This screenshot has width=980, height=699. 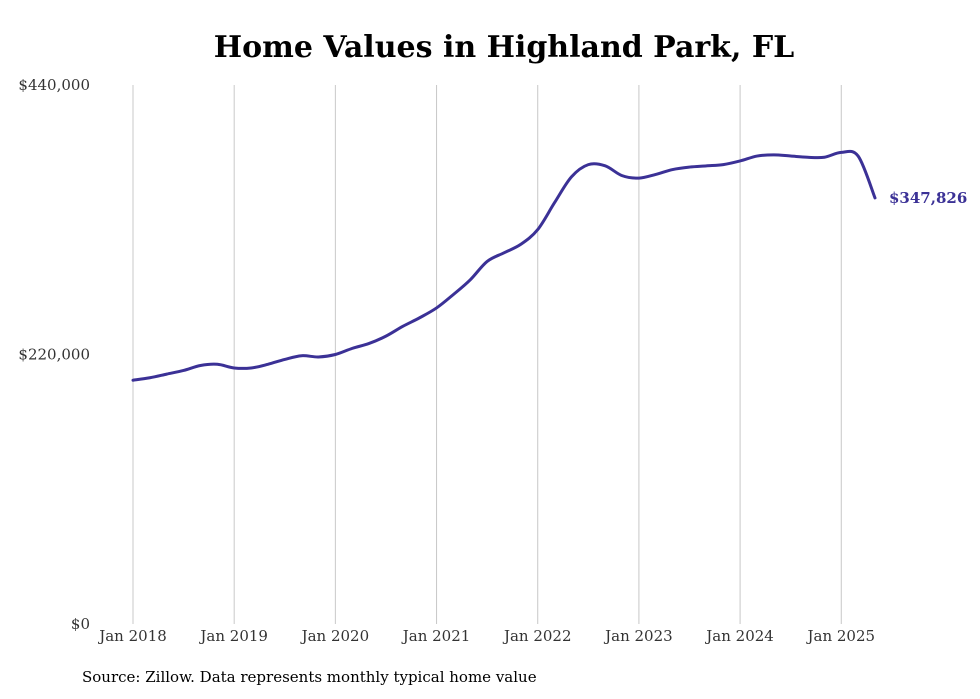 What do you see at coordinates (840, 636) in the screenshot?
I see `x-tick-label: Jan 2025` at bounding box center [840, 636].